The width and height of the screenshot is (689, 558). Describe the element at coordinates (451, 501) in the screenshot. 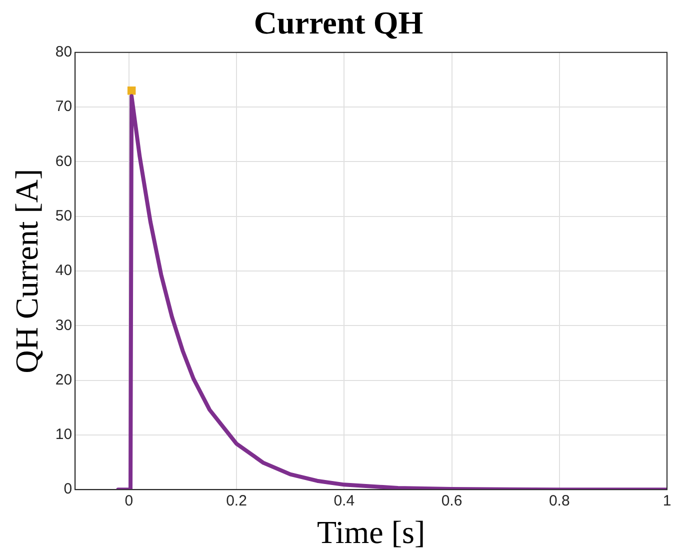

I see `x-tick-label: 0.6` at that location.